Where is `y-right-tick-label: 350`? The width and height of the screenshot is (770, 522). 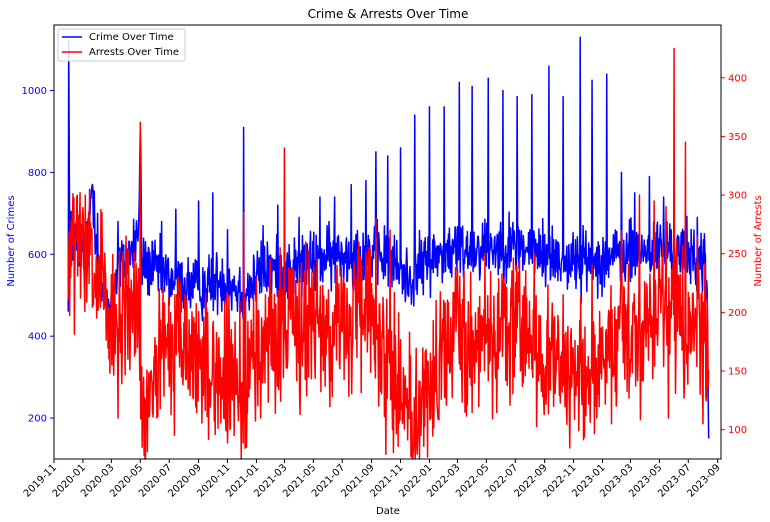 y-right-tick-label: 350 is located at coordinates (737, 137).